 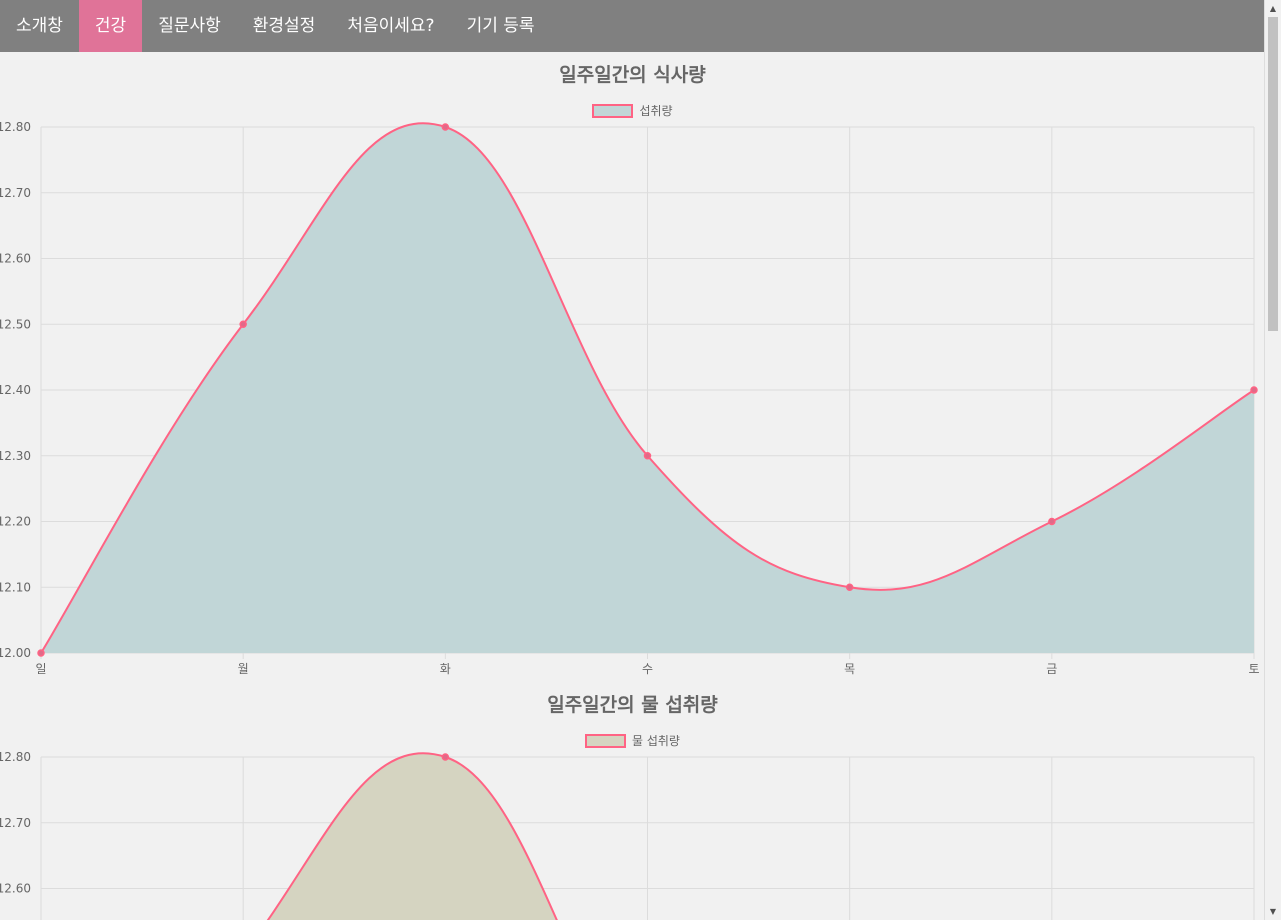 I want to click on y-tick-label: 12.50, so click(x=15, y=324).